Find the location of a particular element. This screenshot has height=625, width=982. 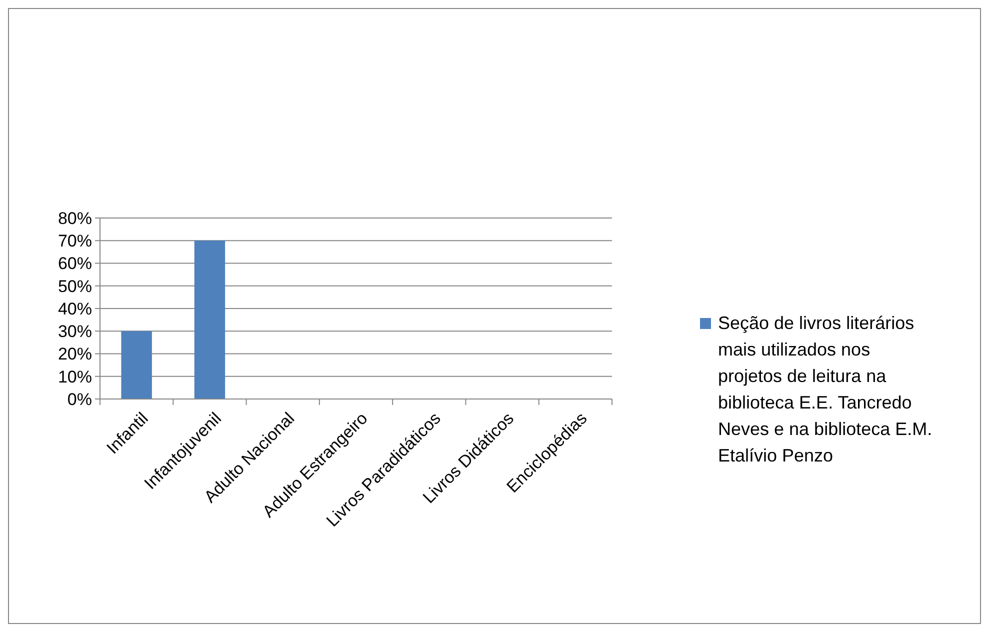

y-tick-label: 10% is located at coordinates (75, 376).